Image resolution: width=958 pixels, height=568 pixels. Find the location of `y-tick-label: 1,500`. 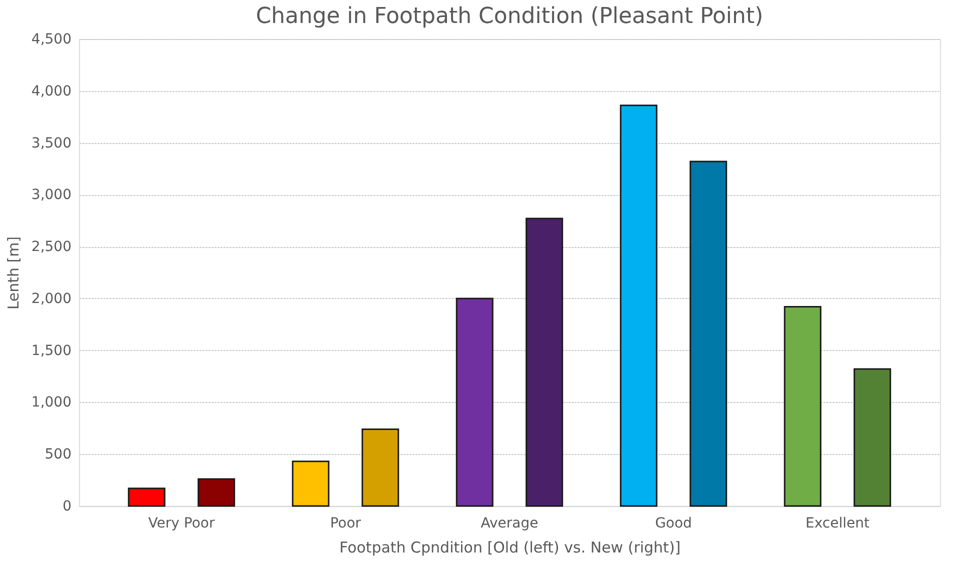

y-tick-label: 1,500 is located at coordinates (51, 350).